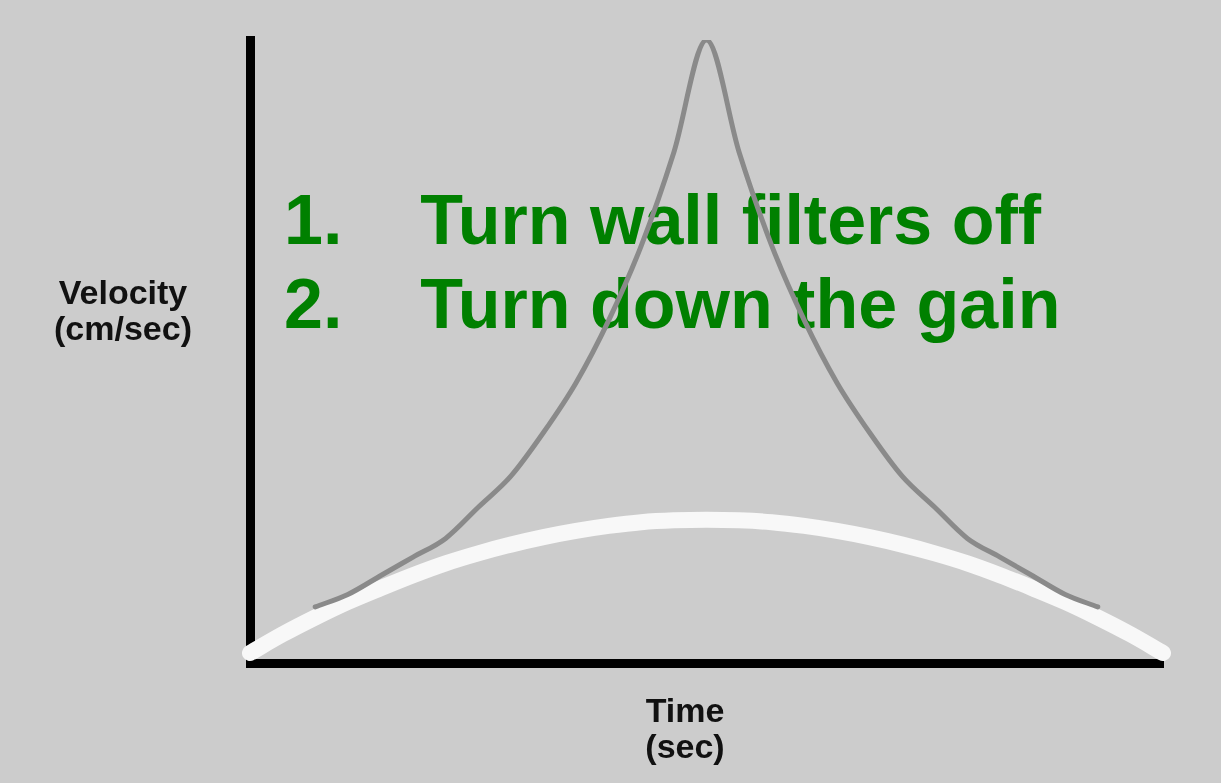 This screenshot has height=783, width=1221. Describe the element at coordinates (685, 728) in the screenshot. I see `x-axis-title: Time (sec)` at that location.